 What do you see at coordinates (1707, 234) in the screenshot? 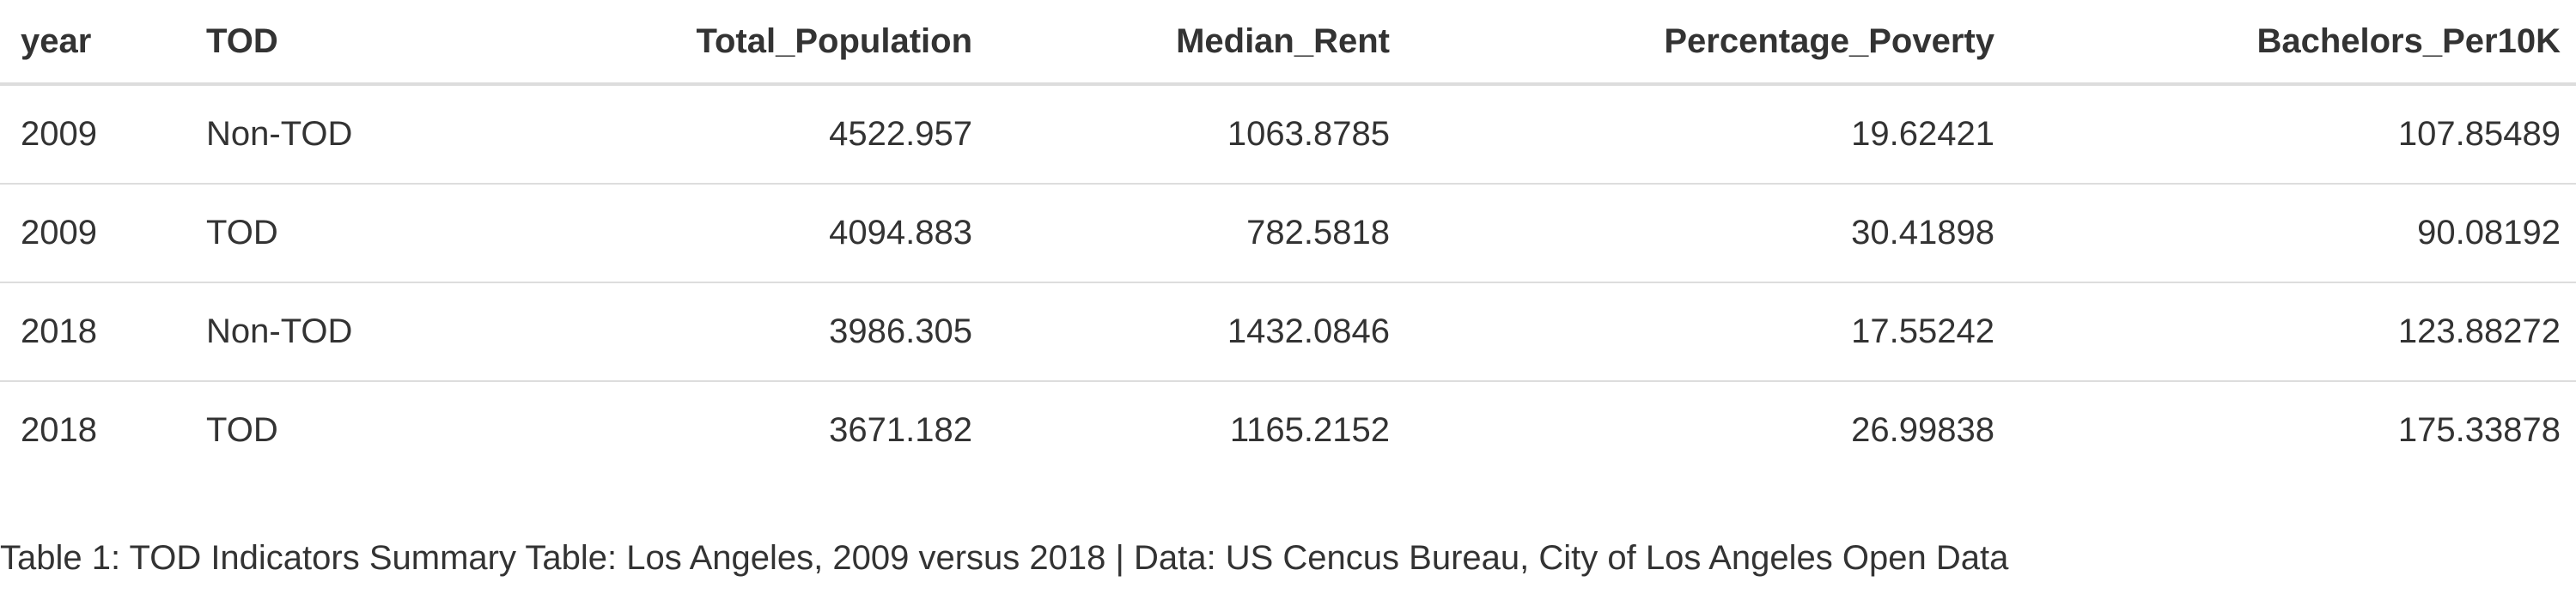
I see `cell-percentage-poverty: 30.41898` at bounding box center [1707, 234].